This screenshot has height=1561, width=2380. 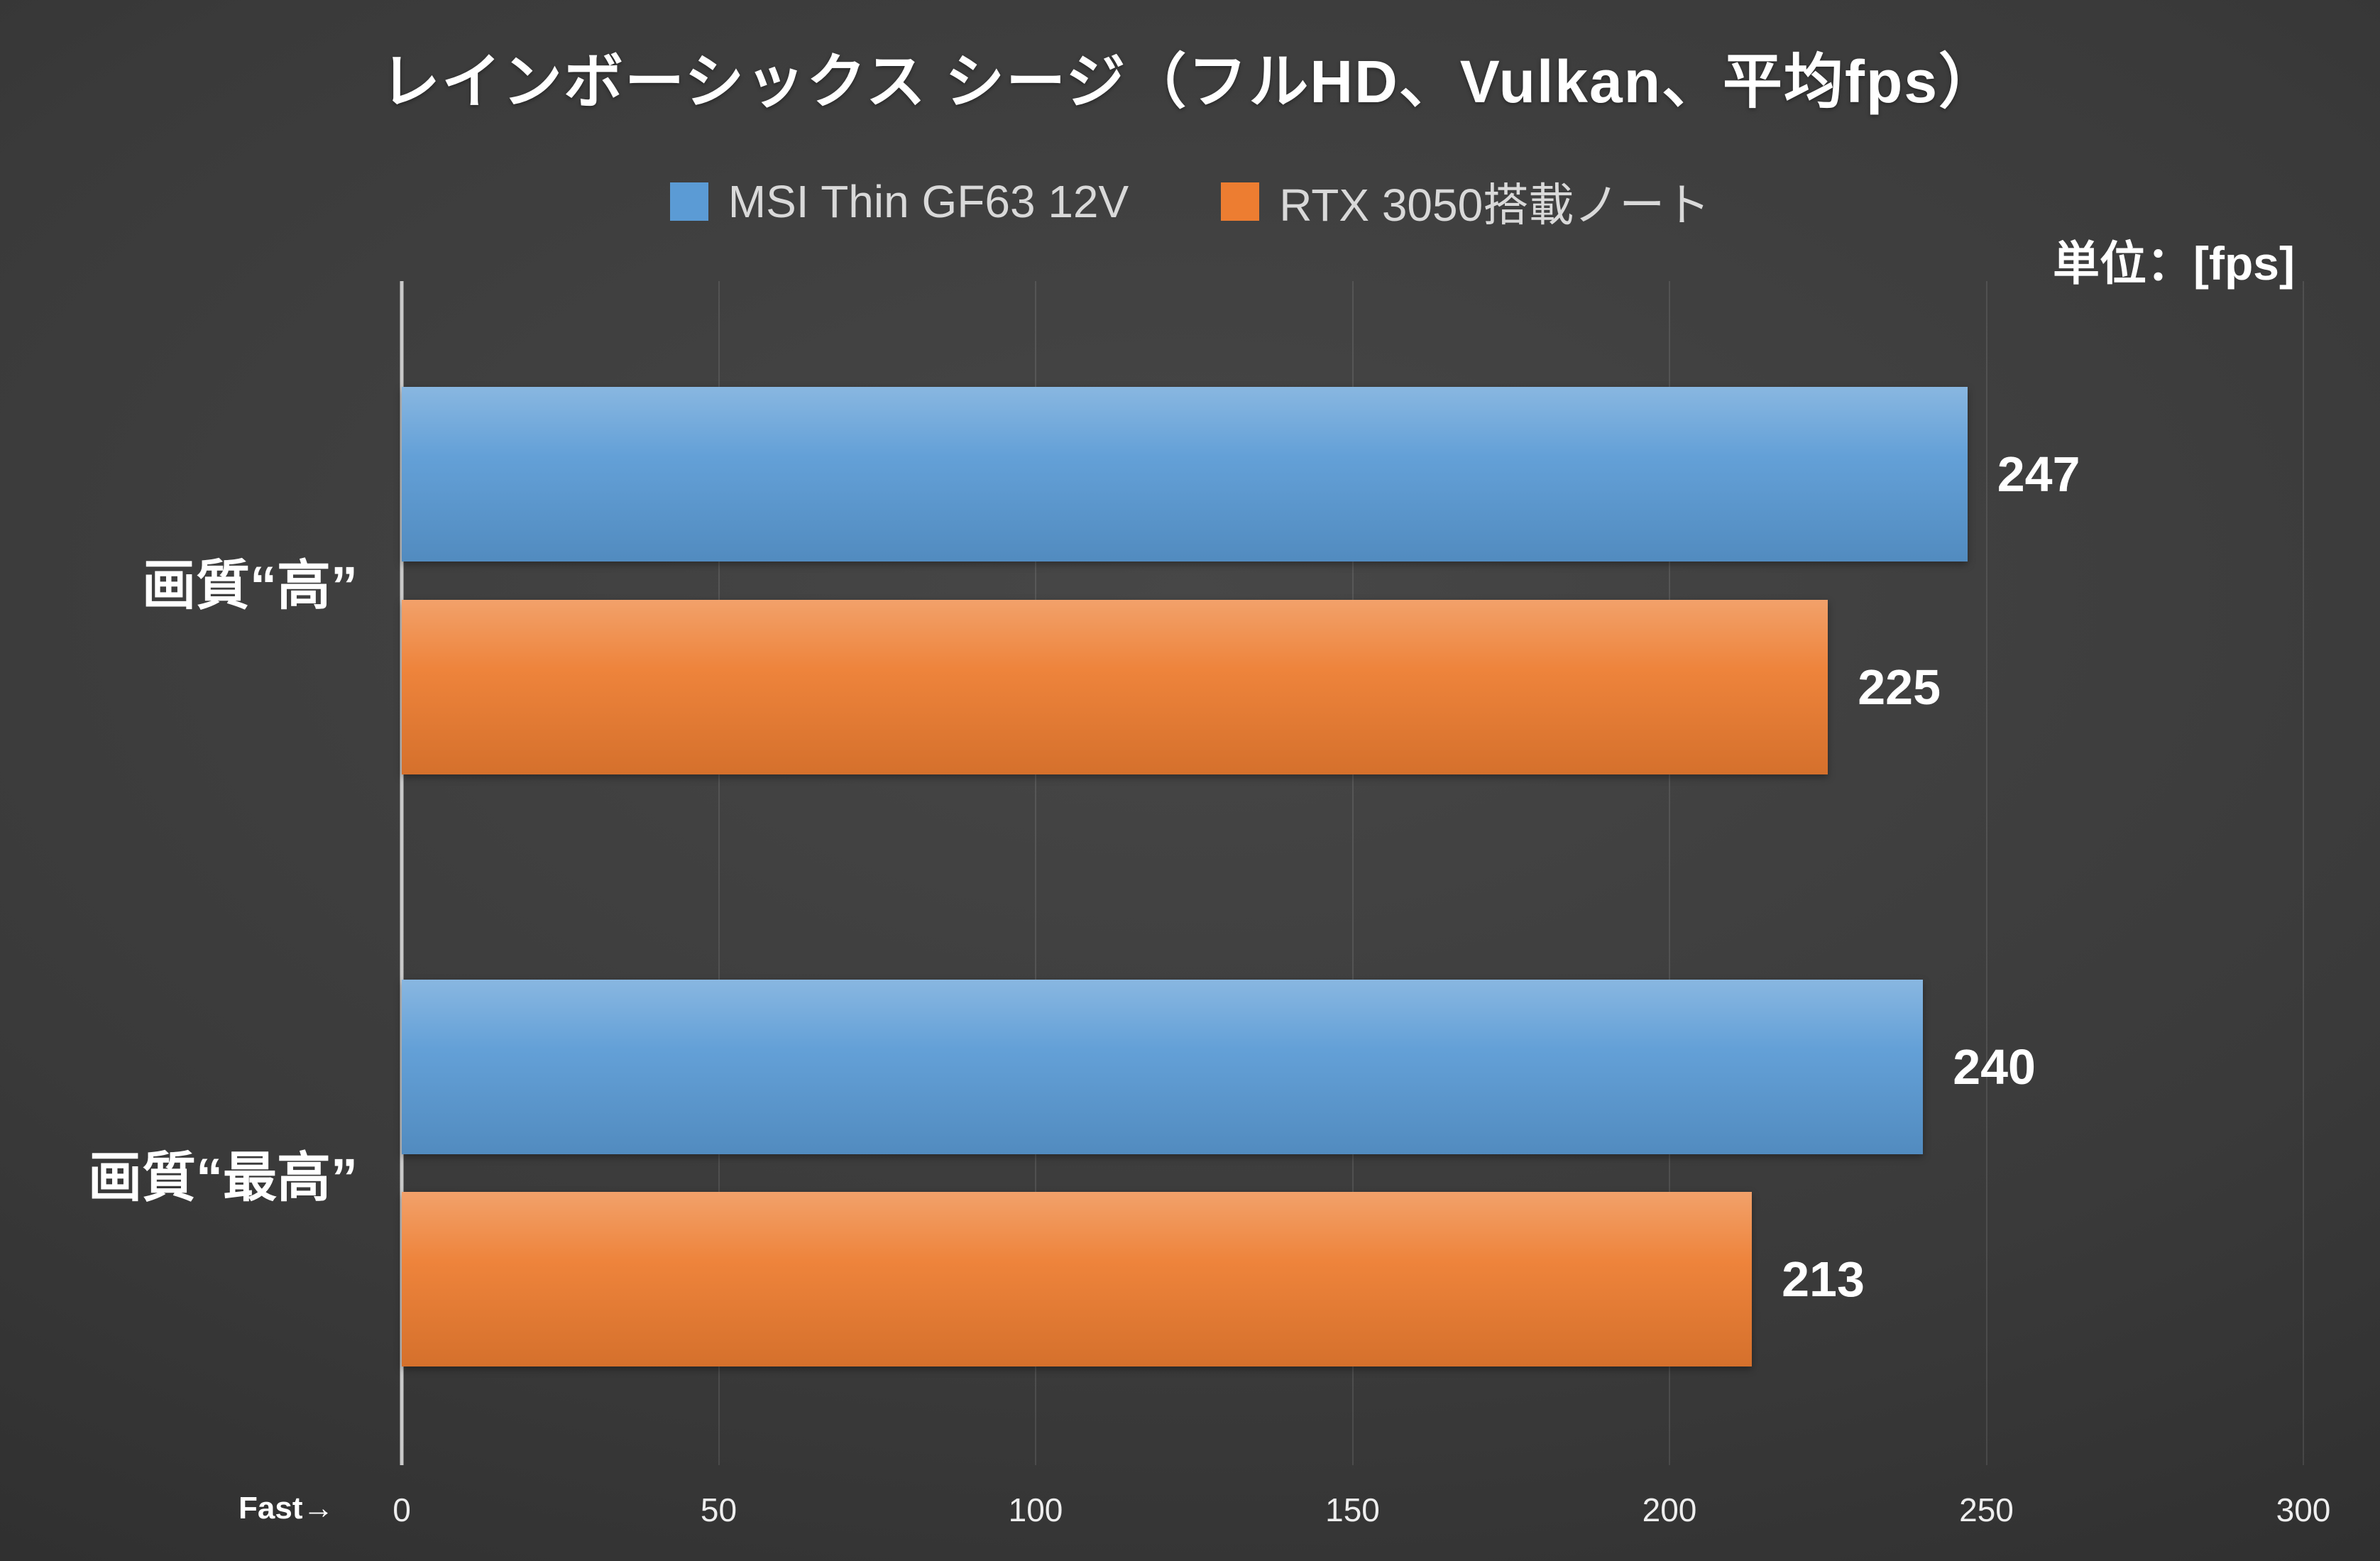 What do you see at coordinates (1185, 475) in the screenshot?
I see `bar-msi-high` at bounding box center [1185, 475].